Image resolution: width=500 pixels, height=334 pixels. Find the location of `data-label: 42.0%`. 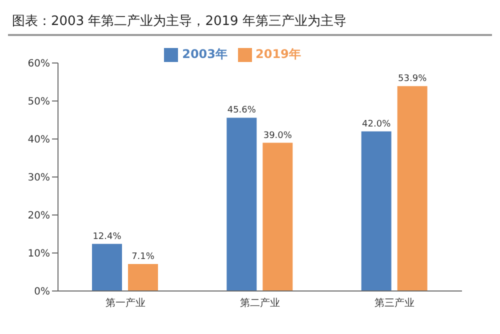

data-label: 42.0% is located at coordinates (377, 124).